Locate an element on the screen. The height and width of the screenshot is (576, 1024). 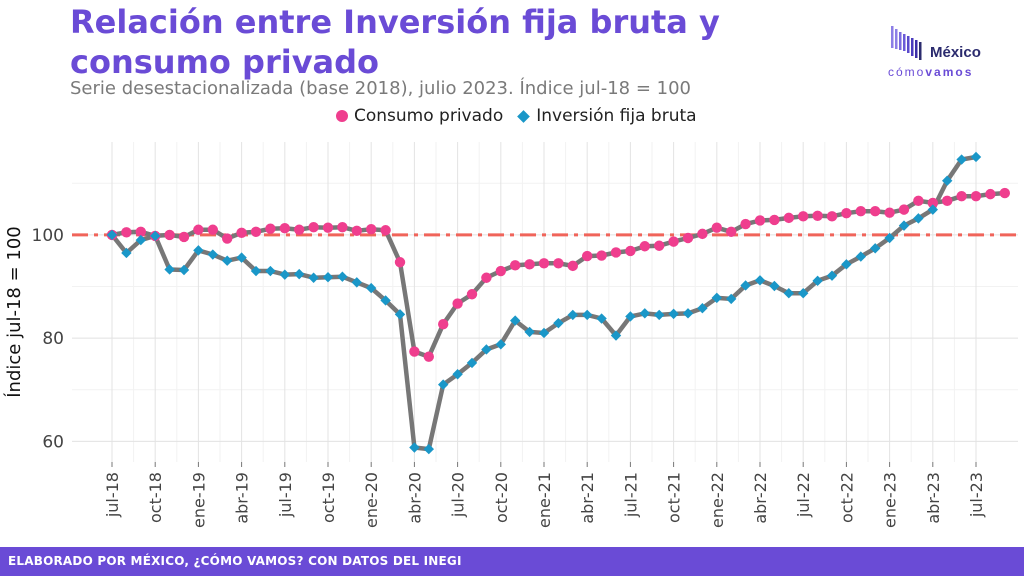
legend-label-consumo: Consumo privado is located at coordinates (429, 116).